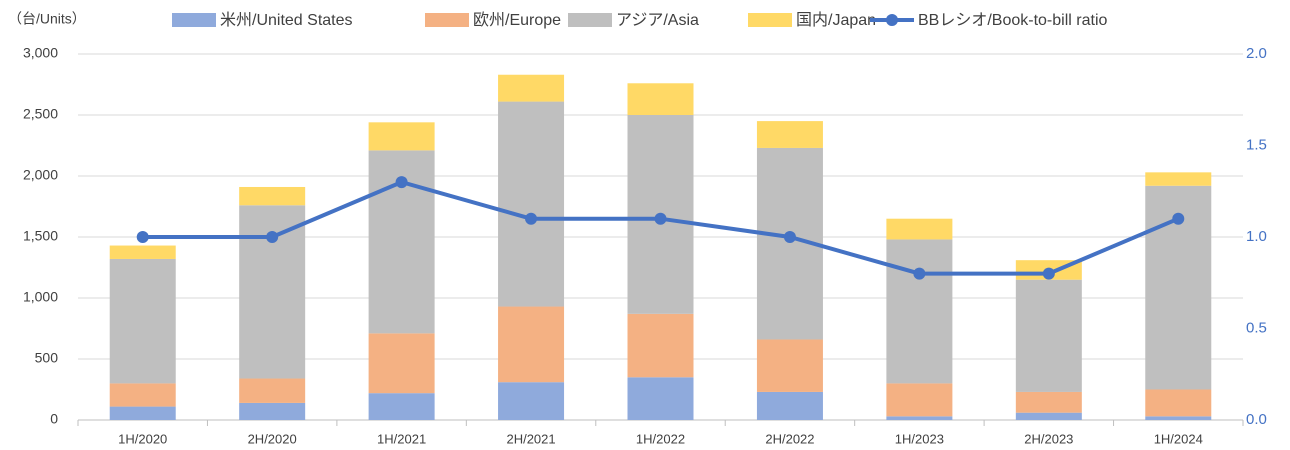  What do you see at coordinates (657, 20) in the screenshot?
I see `legend-label: アジア/Asia` at bounding box center [657, 20].